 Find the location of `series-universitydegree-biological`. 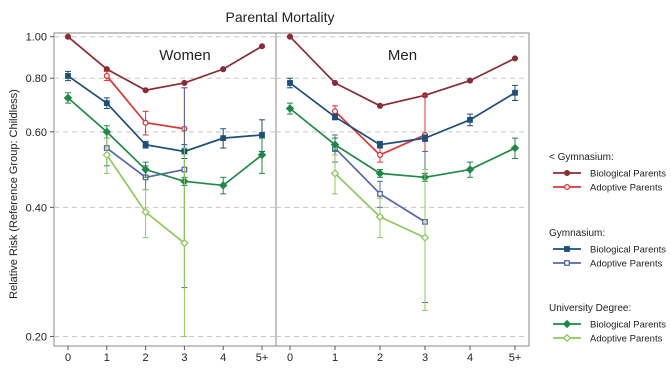

series-universitydegree-biological is located at coordinates (165, 143).